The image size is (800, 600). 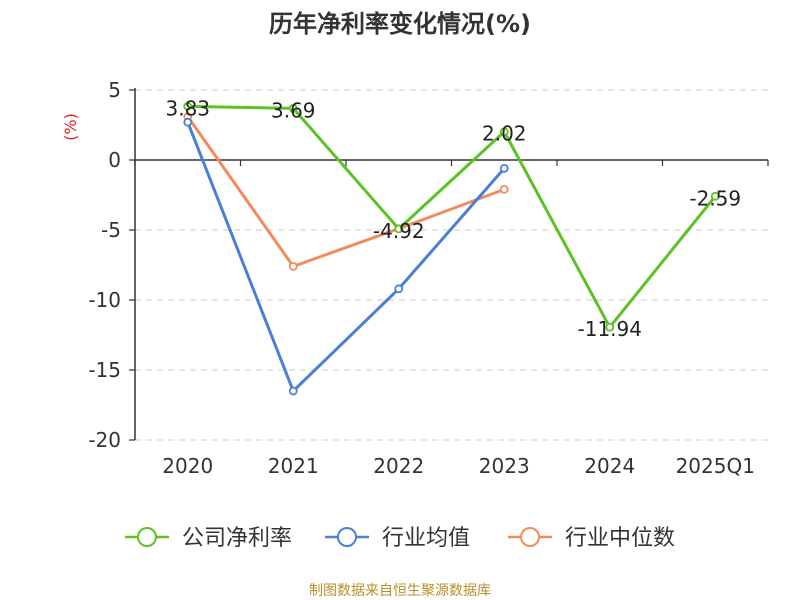 What do you see at coordinates (398, 466) in the screenshot?
I see `x-tick-label: 2022` at bounding box center [398, 466].